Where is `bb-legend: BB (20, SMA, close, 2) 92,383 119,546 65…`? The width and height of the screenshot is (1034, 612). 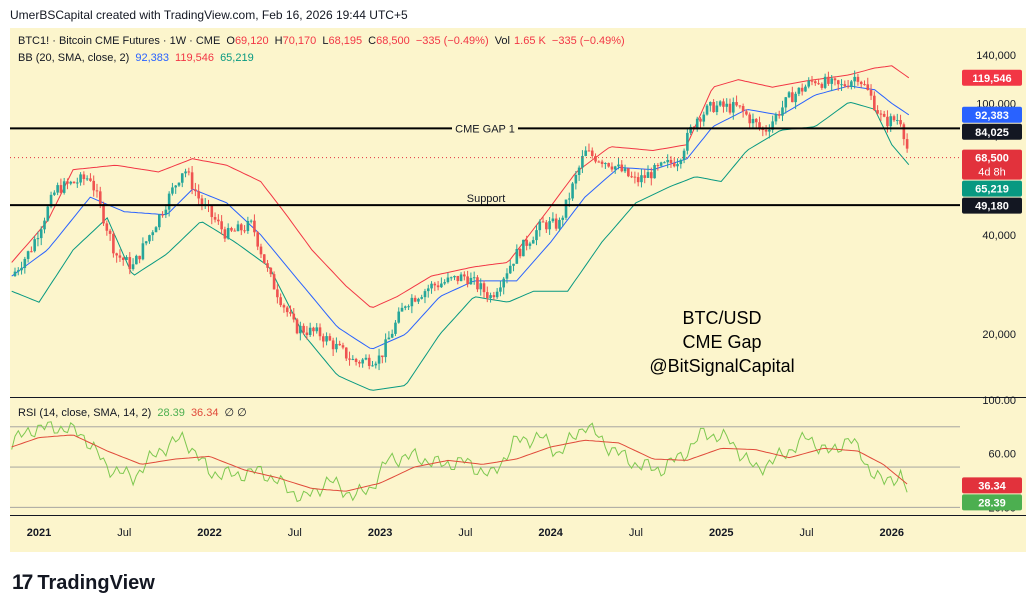
bb-legend: BB (20, SMA, close, 2) 92,383 119,546 65… is located at coordinates (137, 58).